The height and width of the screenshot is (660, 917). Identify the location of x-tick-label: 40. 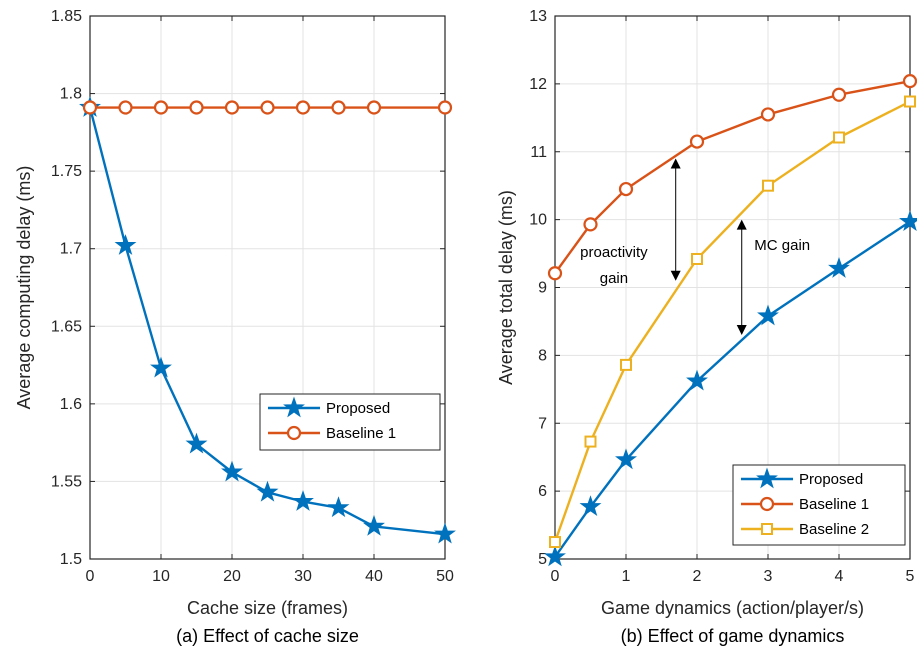
(374, 576).